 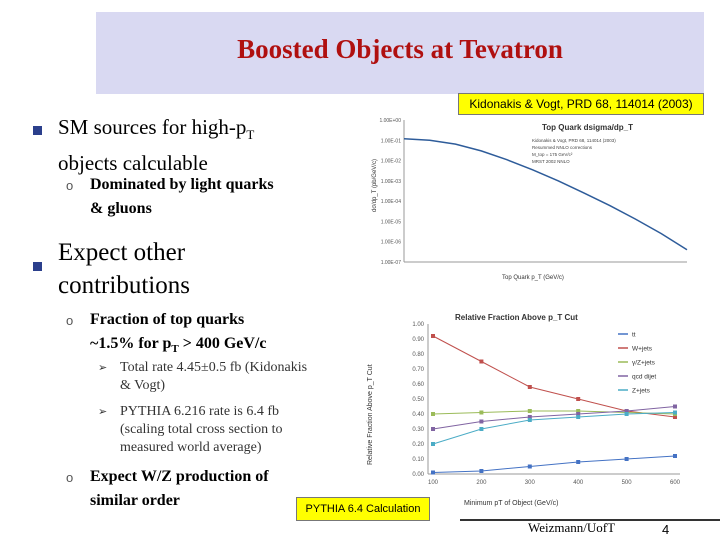 What do you see at coordinates (363, 509) in the screenshot?
I see `pythia-calculation-note: PYTHIA 6.4 Calculation` at bounding box center [363, 509].